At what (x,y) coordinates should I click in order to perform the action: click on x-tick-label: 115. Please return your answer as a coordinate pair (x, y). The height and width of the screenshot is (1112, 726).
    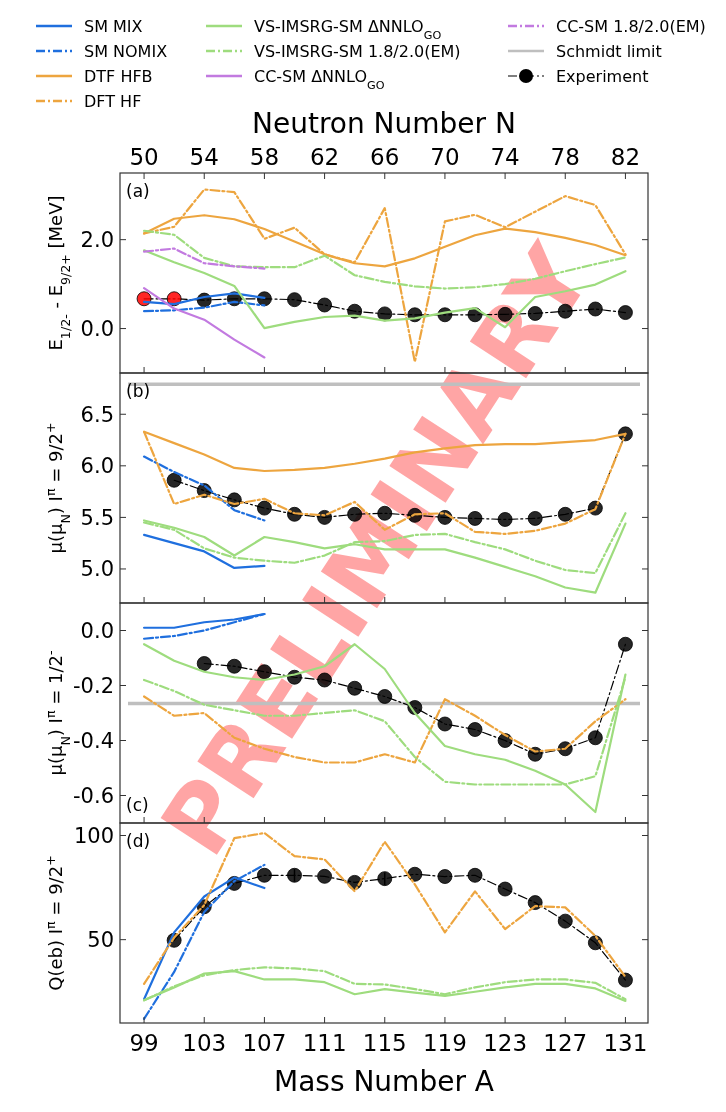
    Looking at the image, I should click on (384, 1043).